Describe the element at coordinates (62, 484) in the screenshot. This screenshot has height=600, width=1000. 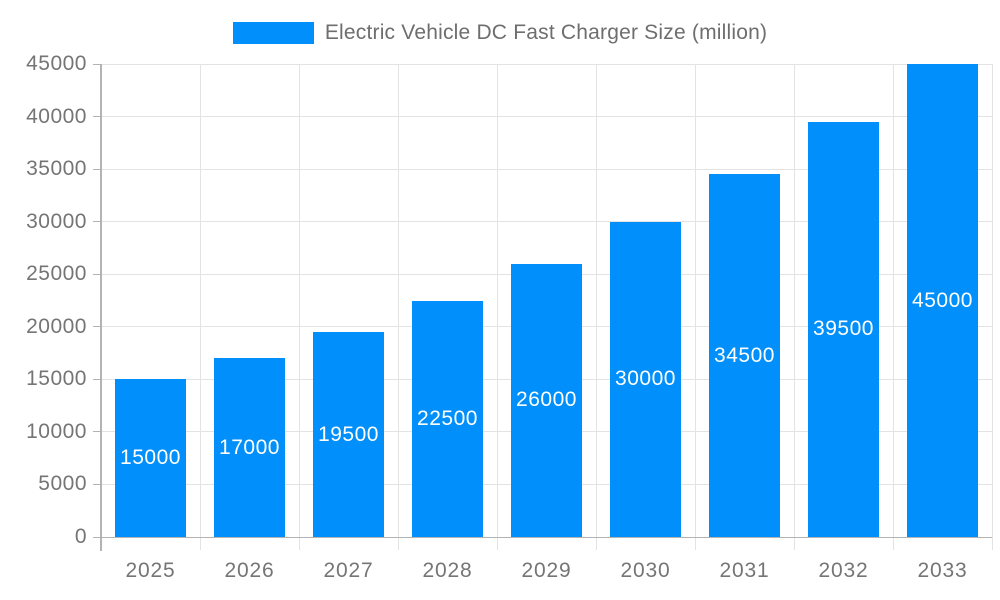
I see `y-tick-label: 5000` at that location.